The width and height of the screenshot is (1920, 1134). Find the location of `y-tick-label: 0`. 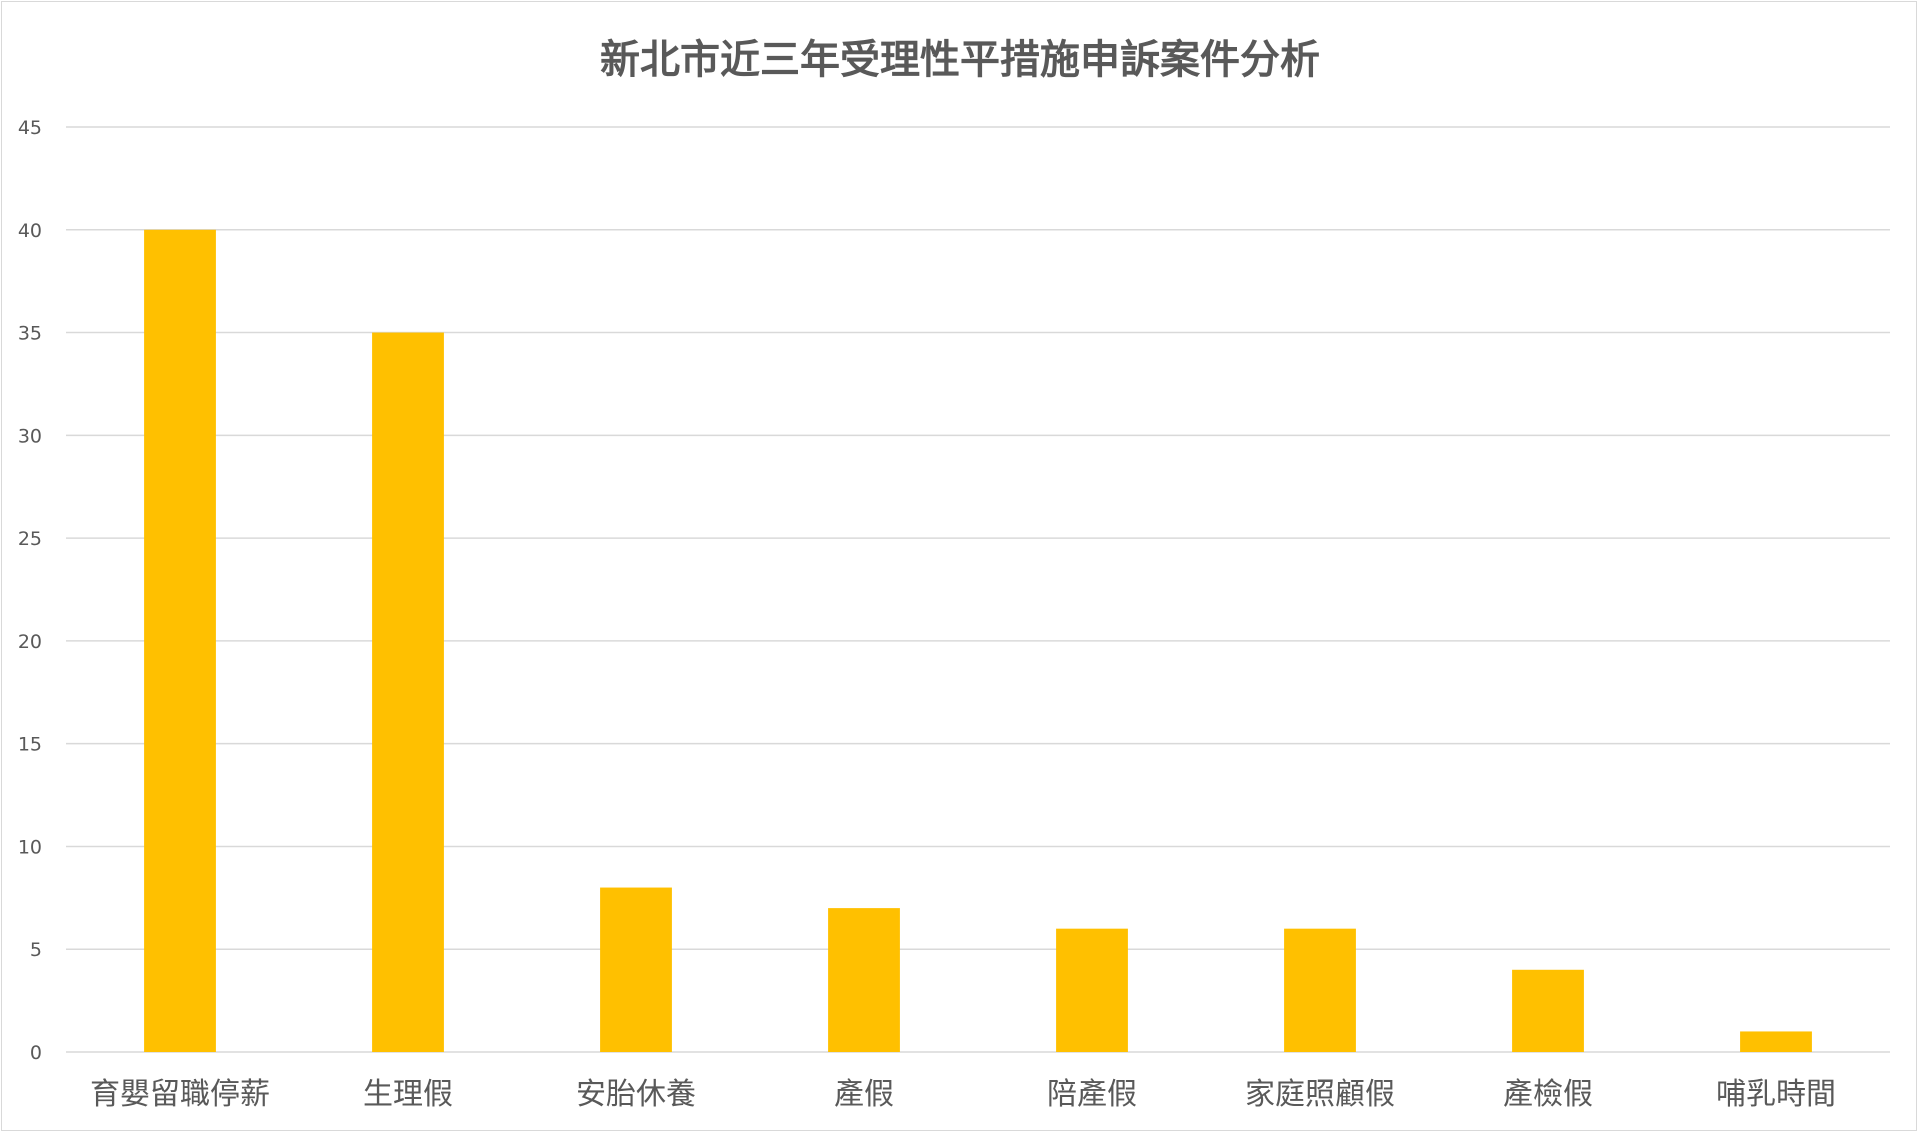

y-tick-label: 0 is located at coordinates (36, 1053).